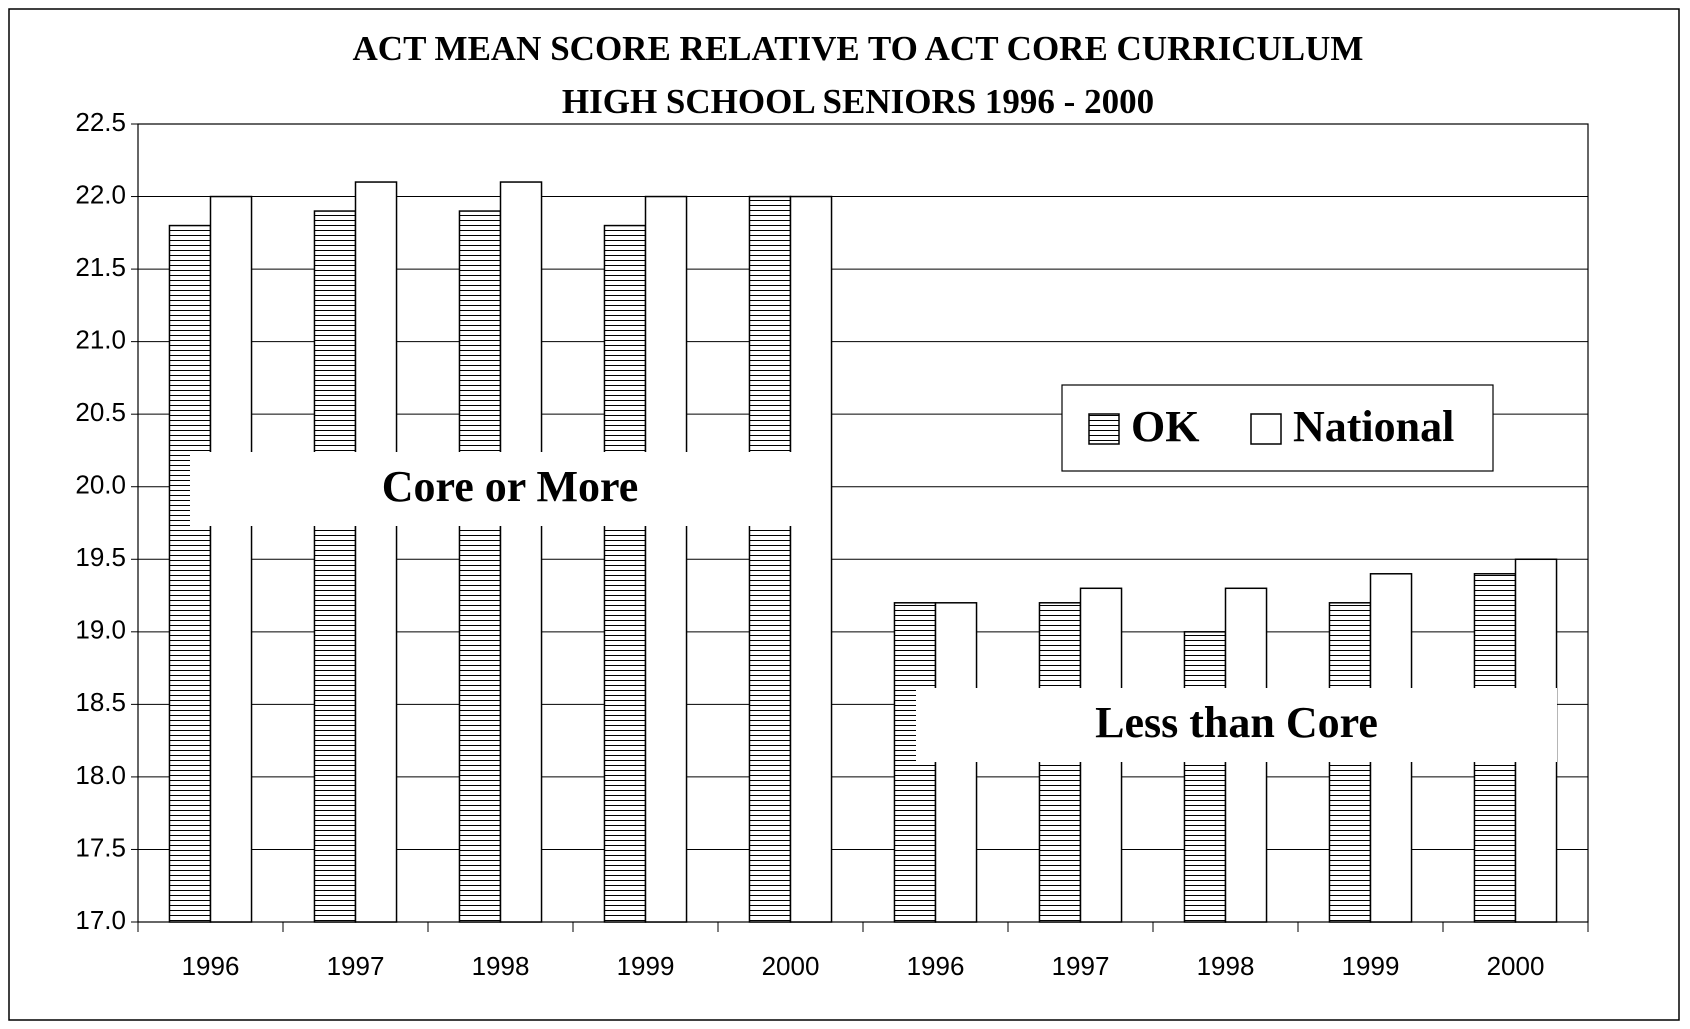 Image resolution: width=1690 pixels, height=1029 pixels. I want to click on y-tick-label: 20.5, so click(100, 412).